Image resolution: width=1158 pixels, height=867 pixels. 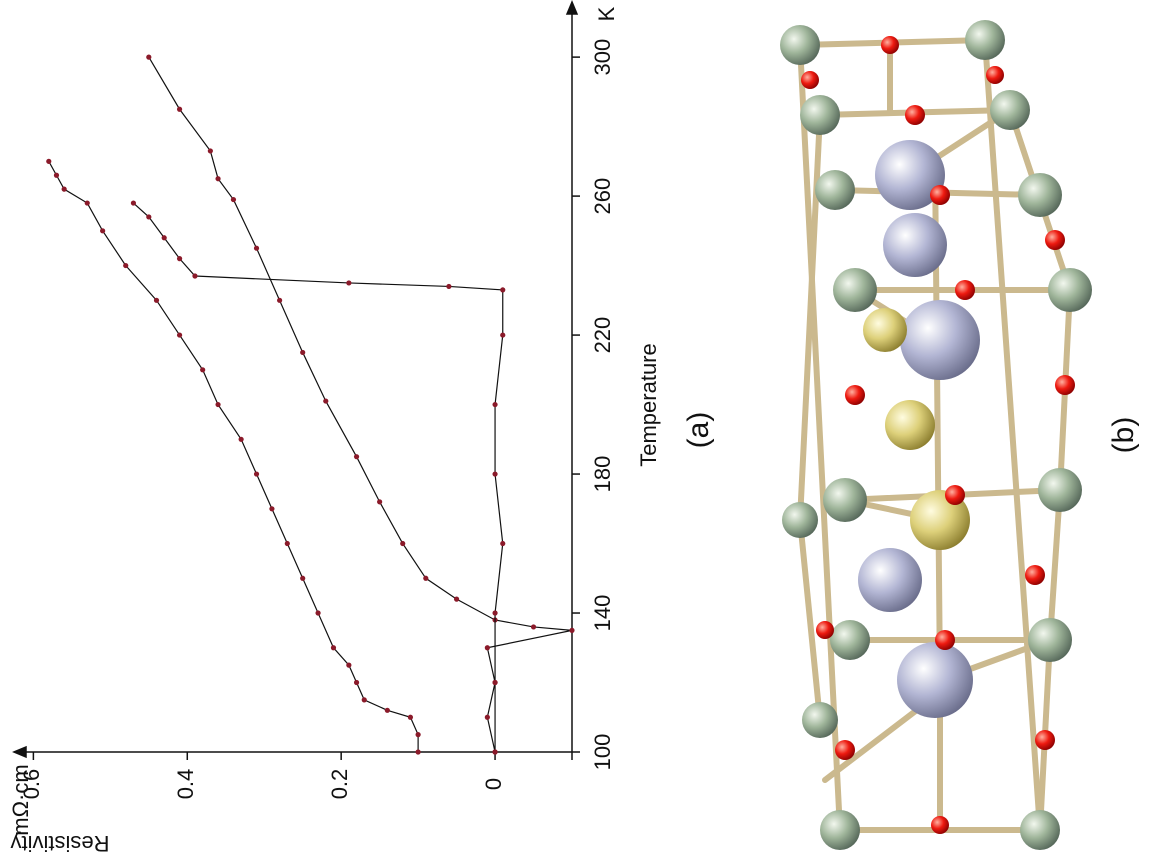 What do you see at coordinates (602, 57) in the screenshot?
I see `x-tick-label: 300` at bounding box center [602, 57].